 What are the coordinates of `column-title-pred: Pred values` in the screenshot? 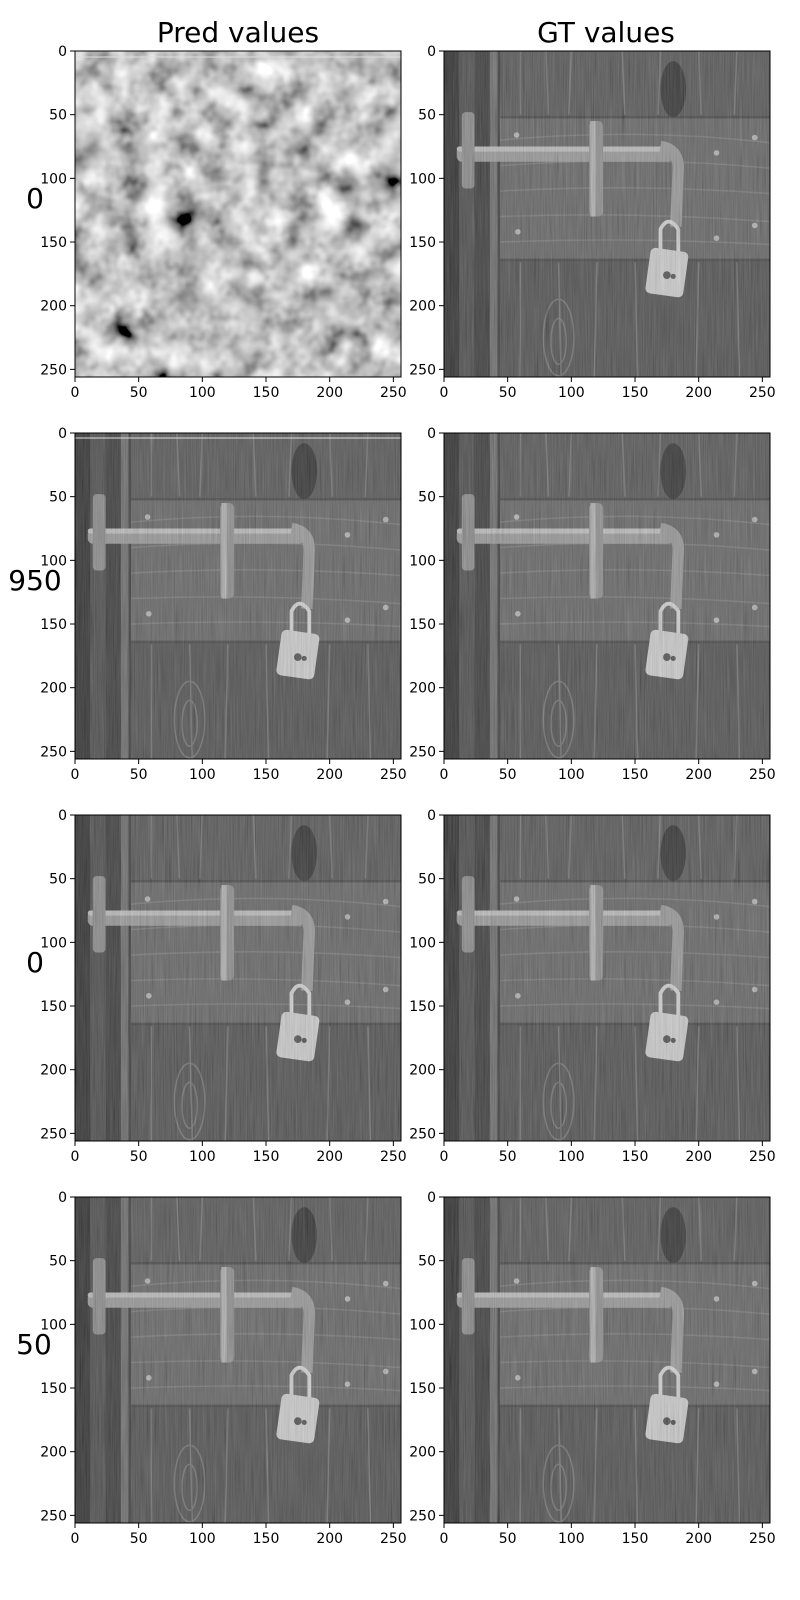 It's located at (238, 32).